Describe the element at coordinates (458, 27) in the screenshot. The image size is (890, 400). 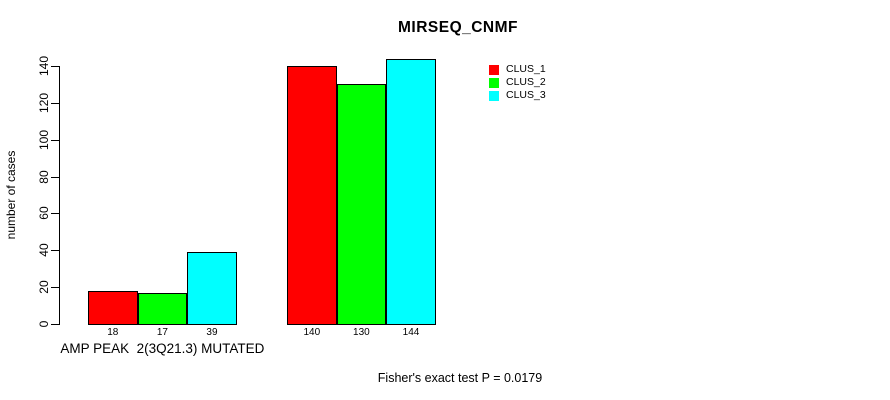
I see `chart-title: MIRSEQ_CNMF` at that location.